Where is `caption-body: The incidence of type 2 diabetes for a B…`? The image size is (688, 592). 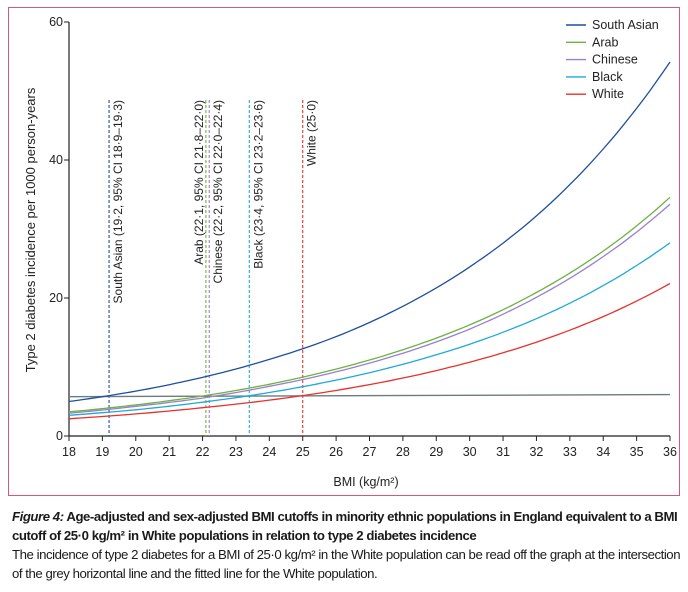 caption-body: The incidence of type 2 diabetes for a B… is located at coordinates (346, 564).